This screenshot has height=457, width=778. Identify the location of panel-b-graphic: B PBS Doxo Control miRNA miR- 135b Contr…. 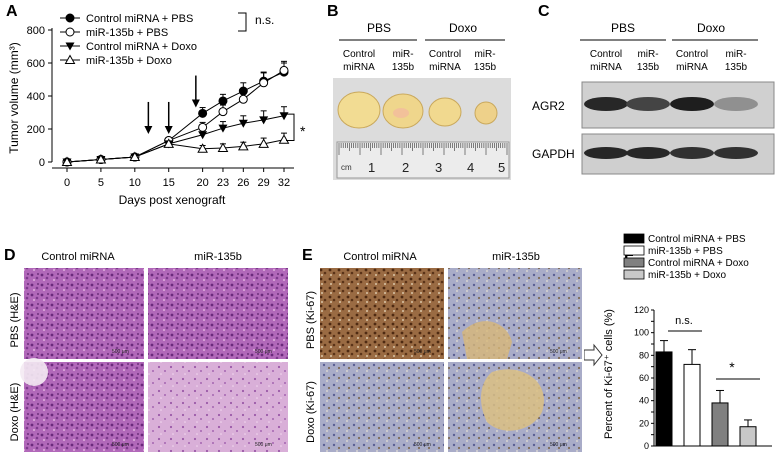
(419, 91).